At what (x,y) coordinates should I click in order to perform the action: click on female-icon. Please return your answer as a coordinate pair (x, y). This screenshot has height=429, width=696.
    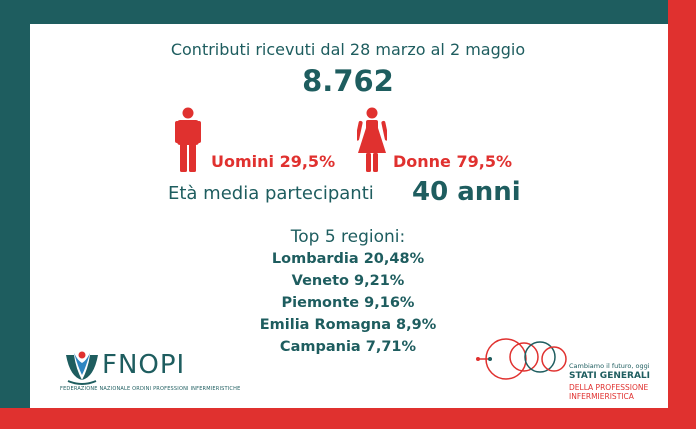
    Looking at the image, I should click on (372, 139).